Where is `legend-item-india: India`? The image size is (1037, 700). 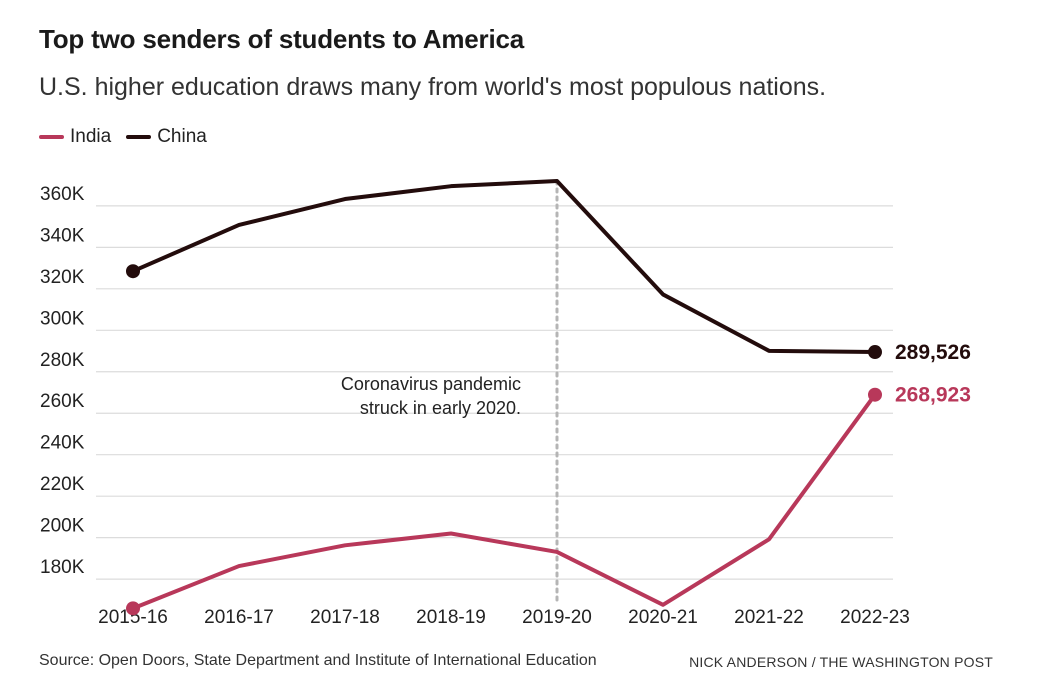 legend-item-india: India is located at coordinates (75, 137).